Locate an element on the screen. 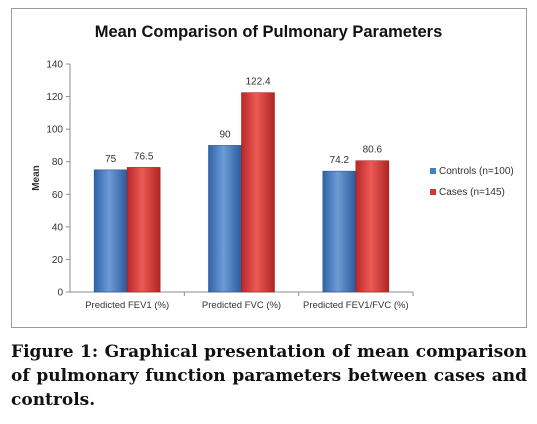  data-label: 80.6 is located at coordinates (373, 150).